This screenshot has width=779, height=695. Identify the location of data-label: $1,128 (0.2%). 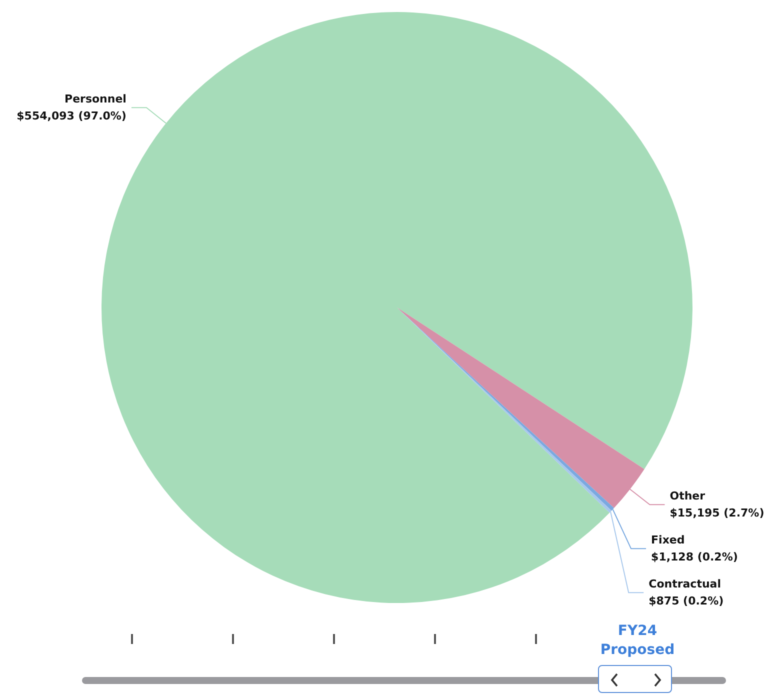
(694, 557).